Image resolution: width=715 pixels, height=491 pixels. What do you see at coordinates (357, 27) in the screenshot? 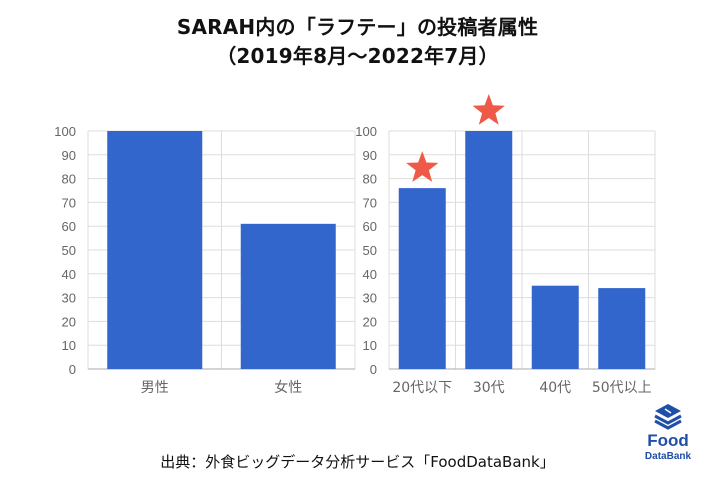
I see `chart-title: SARAH内の「ラフテー」の投稿者属性` at bounding box center [357, 27].